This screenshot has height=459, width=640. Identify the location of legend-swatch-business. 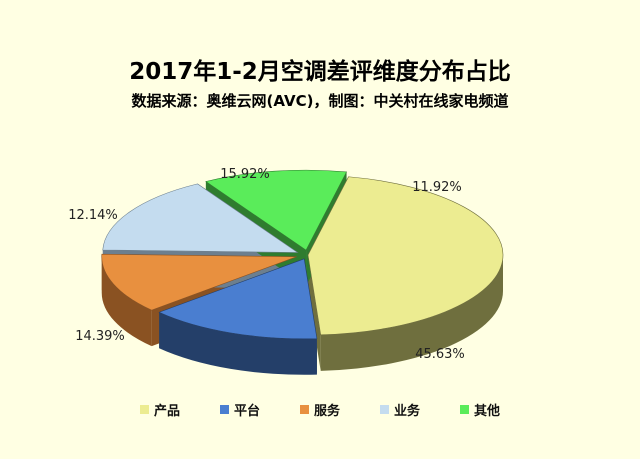
(384, 409).